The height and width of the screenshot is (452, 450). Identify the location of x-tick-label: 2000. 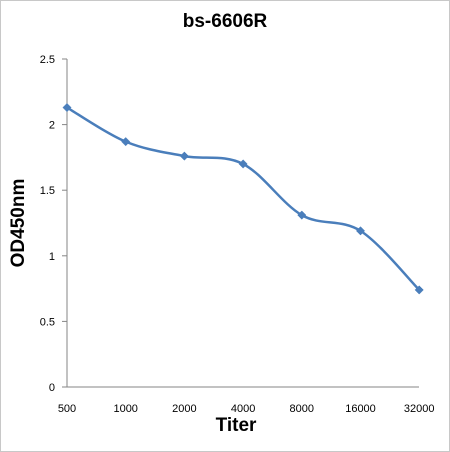
(184, 409).